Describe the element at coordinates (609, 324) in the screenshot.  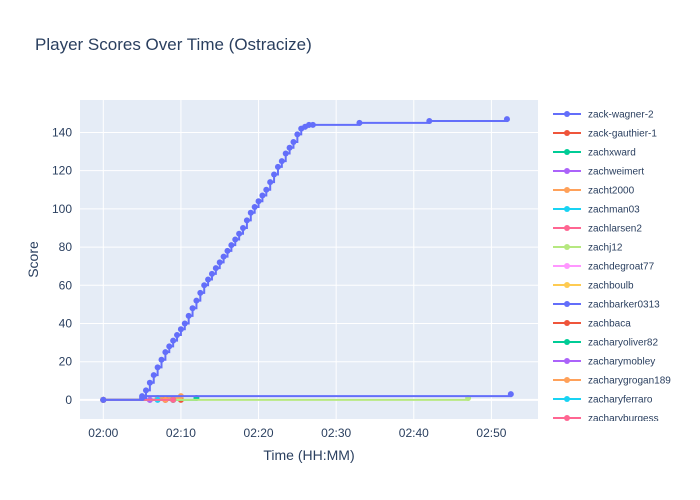
I see `legend-label: zachbaca` at that location.